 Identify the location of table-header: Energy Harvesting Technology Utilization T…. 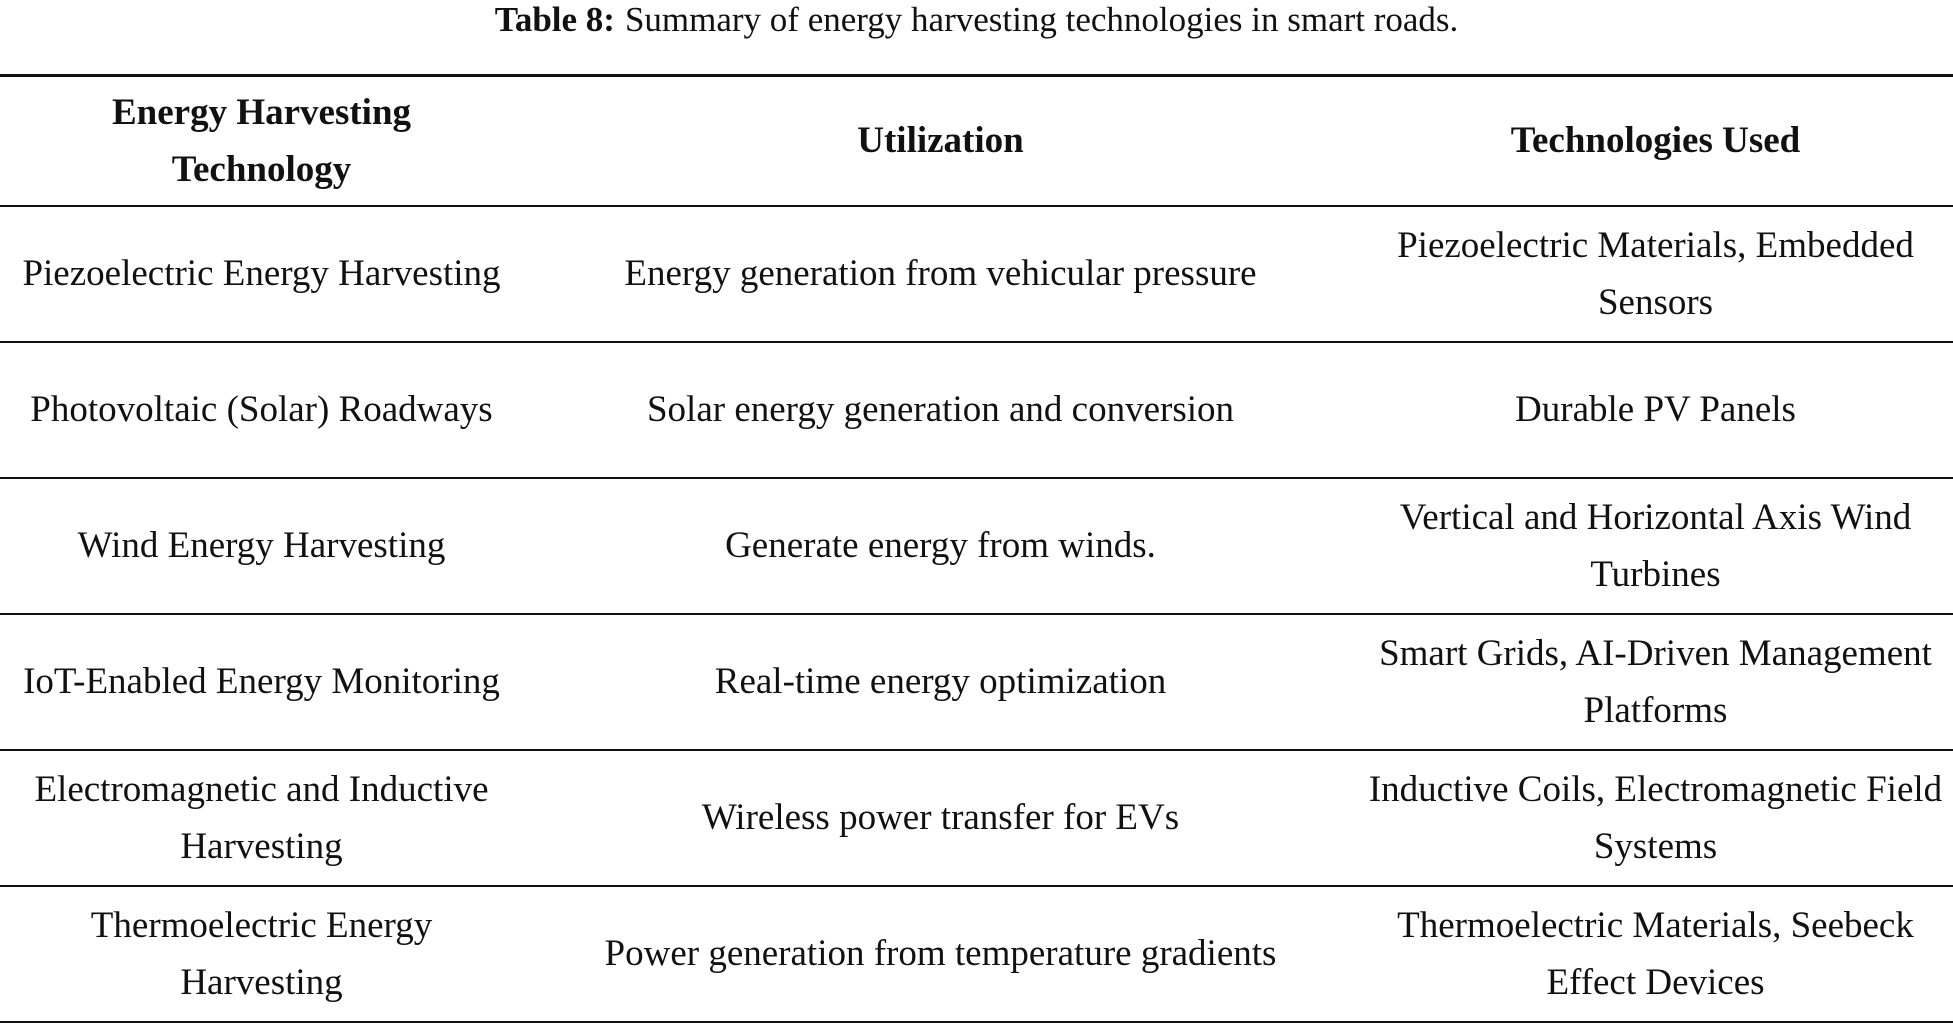
(976, 140).